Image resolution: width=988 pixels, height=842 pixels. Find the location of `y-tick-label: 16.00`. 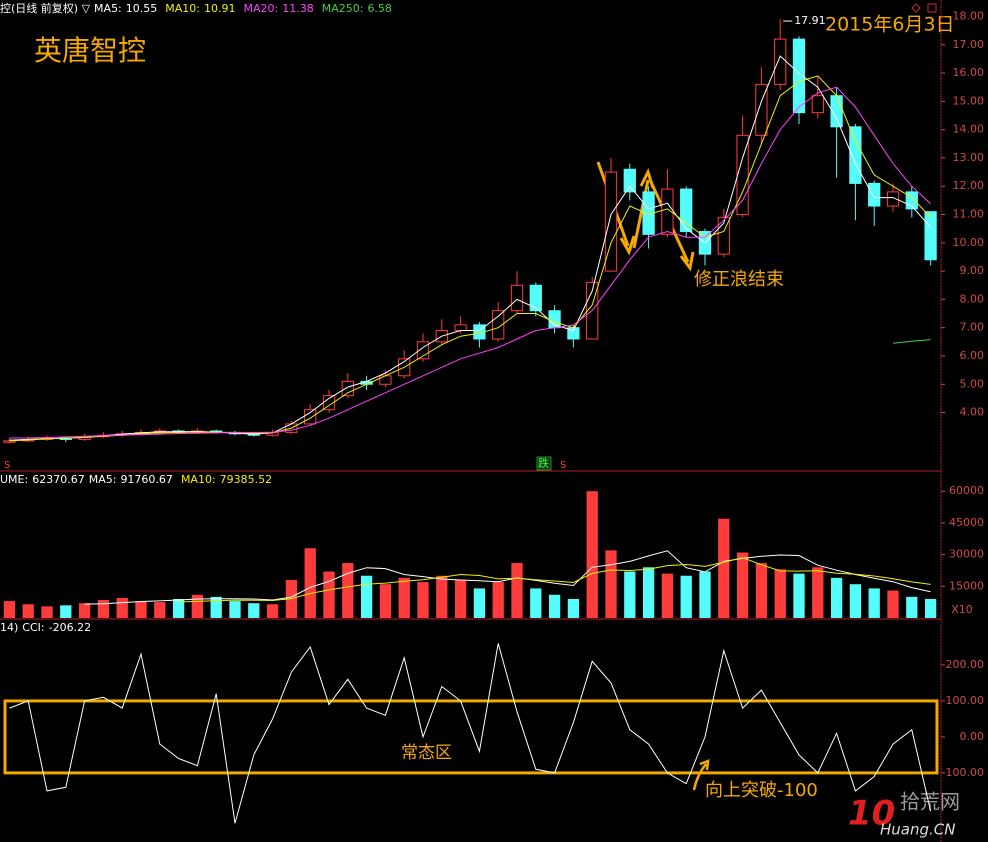

y-tick-label: 16.00 is located at coordinates (969, 72).